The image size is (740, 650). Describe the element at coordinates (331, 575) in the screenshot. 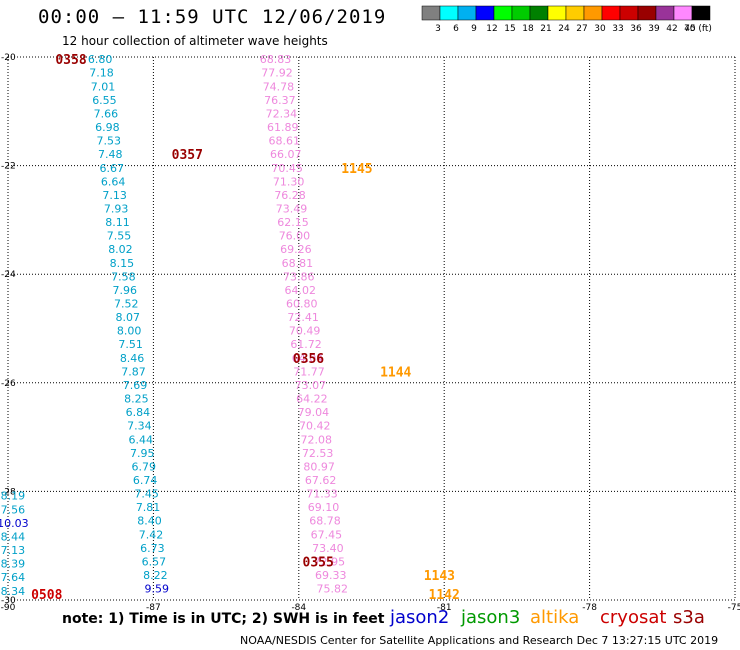

I see `swh-value-label: 69.33` at that location.